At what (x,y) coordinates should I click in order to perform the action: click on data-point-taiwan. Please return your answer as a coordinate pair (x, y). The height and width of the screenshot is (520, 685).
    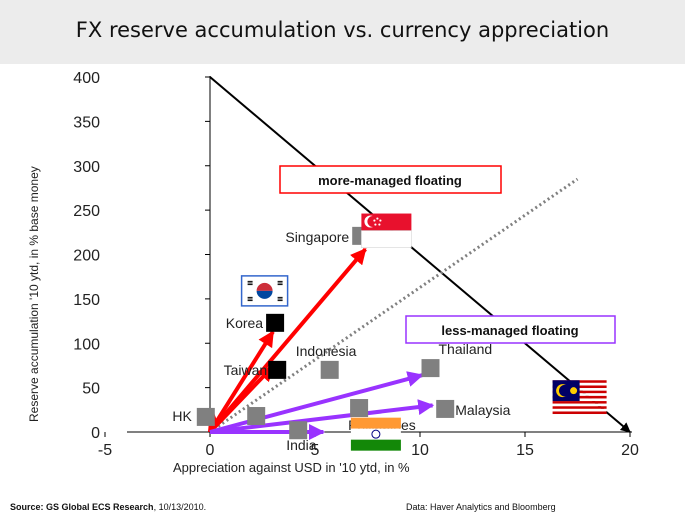
    Looking at the image, I should click on (277, 369).